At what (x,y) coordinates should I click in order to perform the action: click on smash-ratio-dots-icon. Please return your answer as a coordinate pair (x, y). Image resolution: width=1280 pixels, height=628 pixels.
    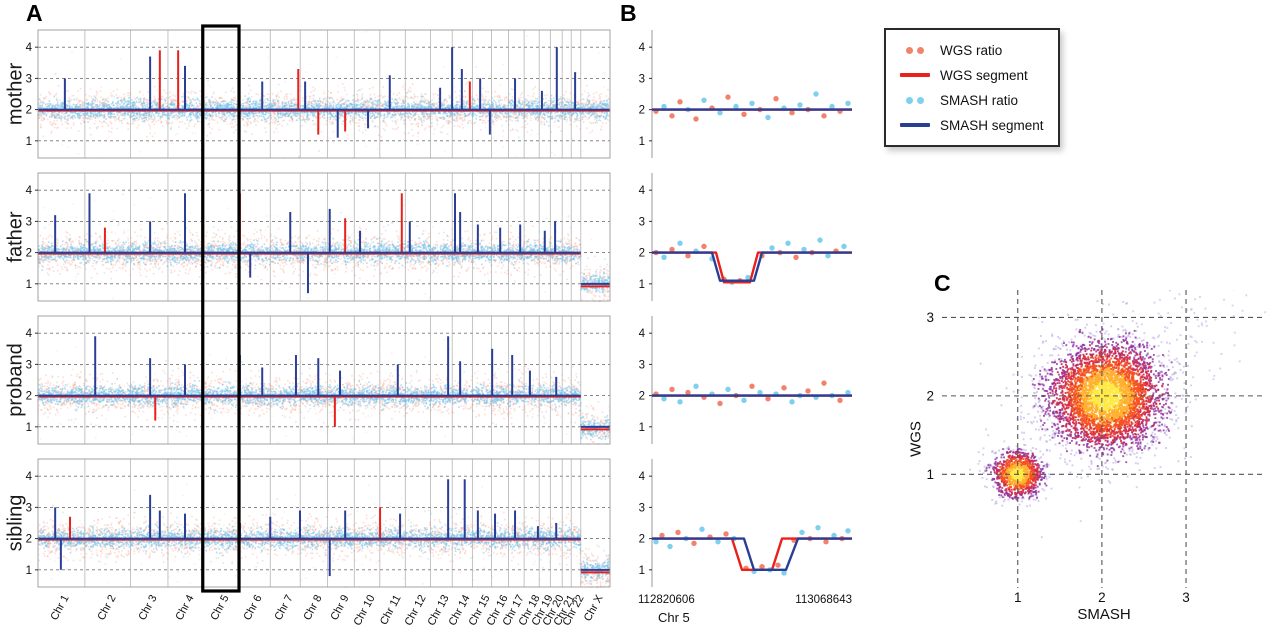
    Looking at the image, I should click on (915, 100).